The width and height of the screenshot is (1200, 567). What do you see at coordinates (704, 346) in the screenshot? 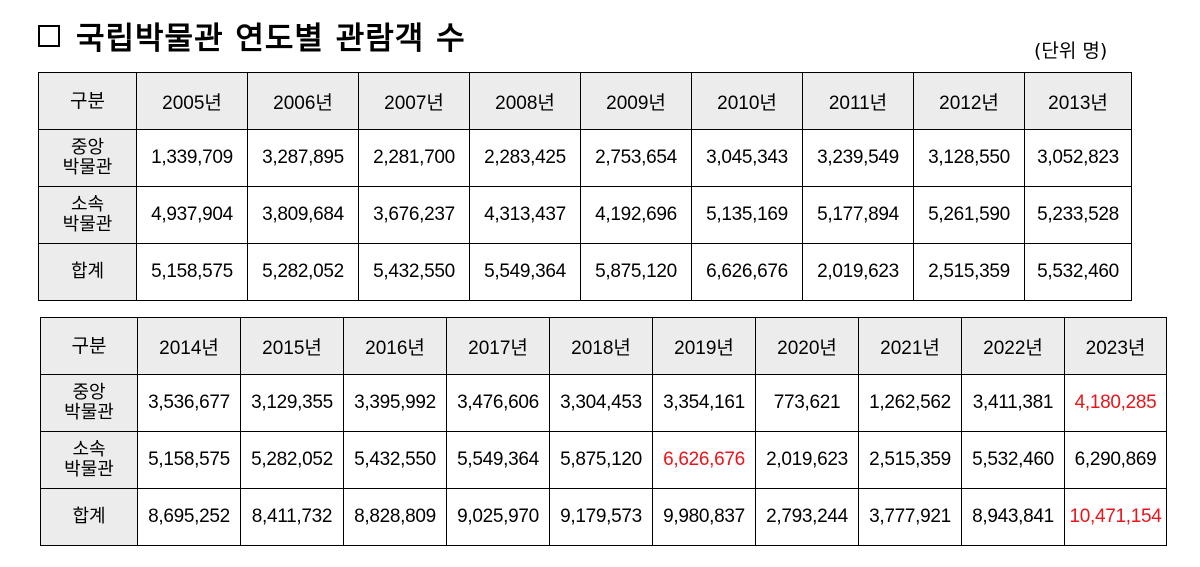
I see `year-header-cell: 2019년` at bounding box center [704, 346].